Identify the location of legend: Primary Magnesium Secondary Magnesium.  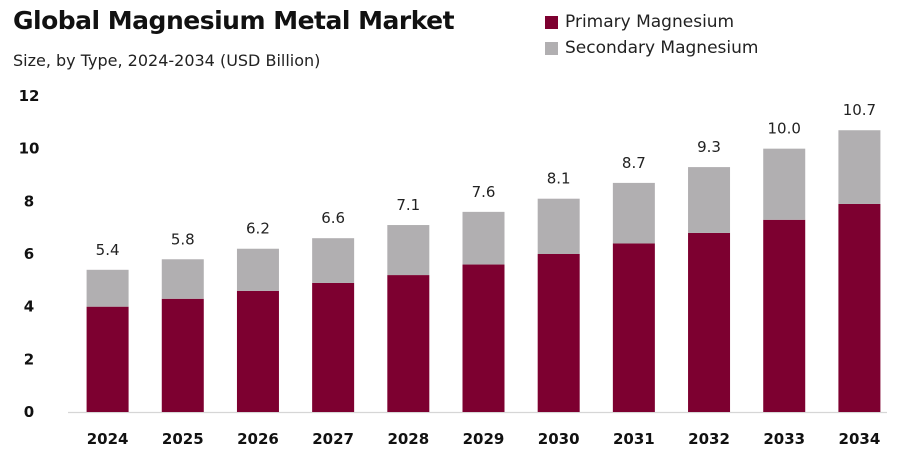
(651, 35).